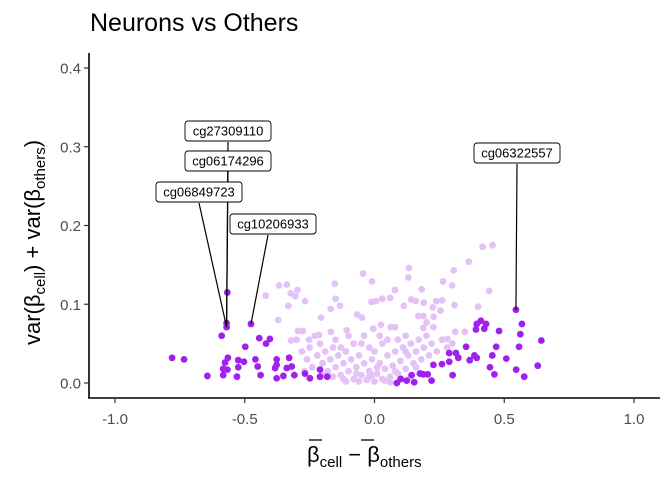 Image resolution: width=672 pixels, height=480 pixels. I want to click on annotation-label: cg06849723, so click(199, 192).